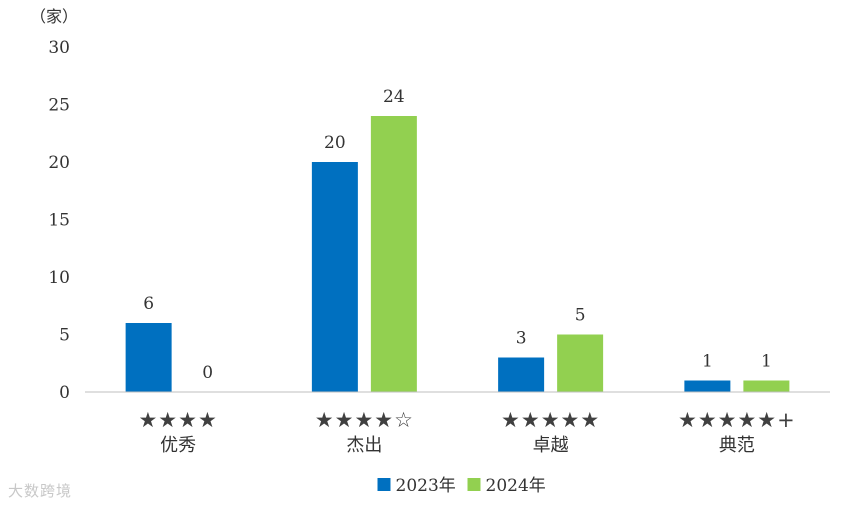 The height and width of the screenshot is (507, 856). I want to click on y-axis-unit-label: （家）, so click(54, 16).